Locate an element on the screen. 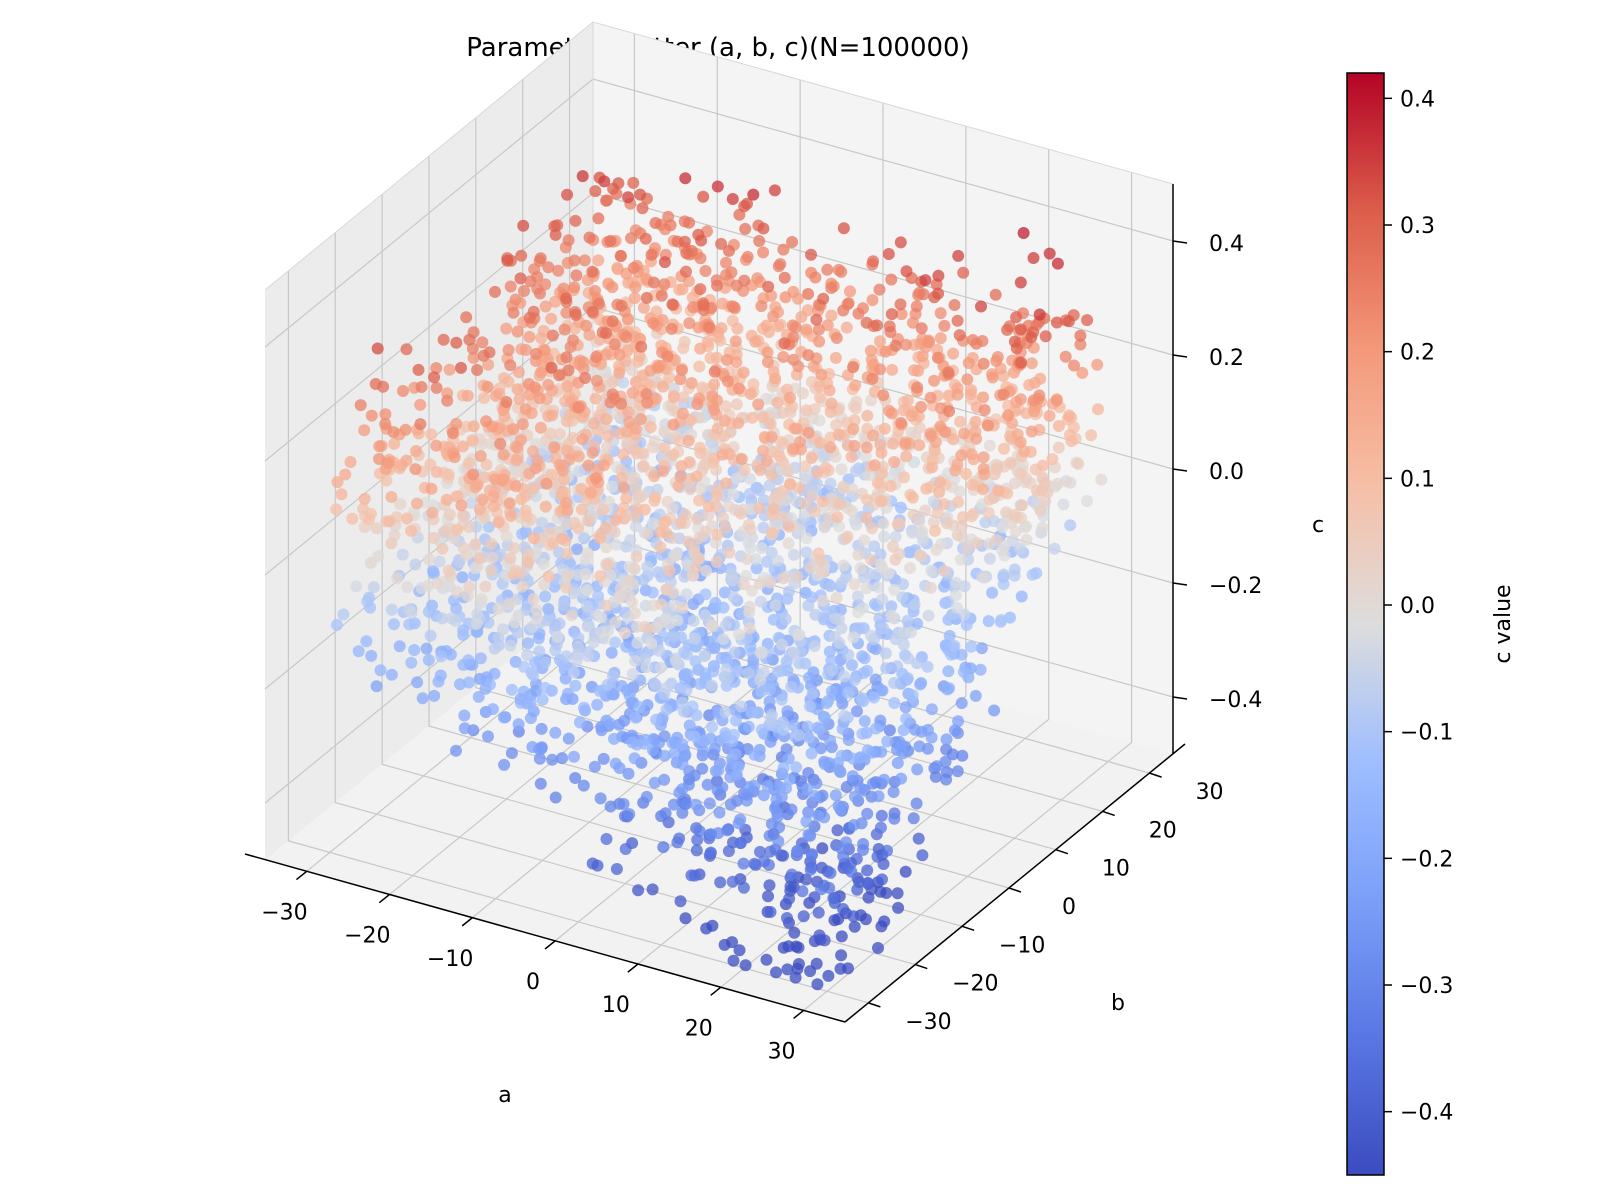 This screenshot has height=1200, width=1600. b-tick-label: −20 is located at coordinates (975, 984).